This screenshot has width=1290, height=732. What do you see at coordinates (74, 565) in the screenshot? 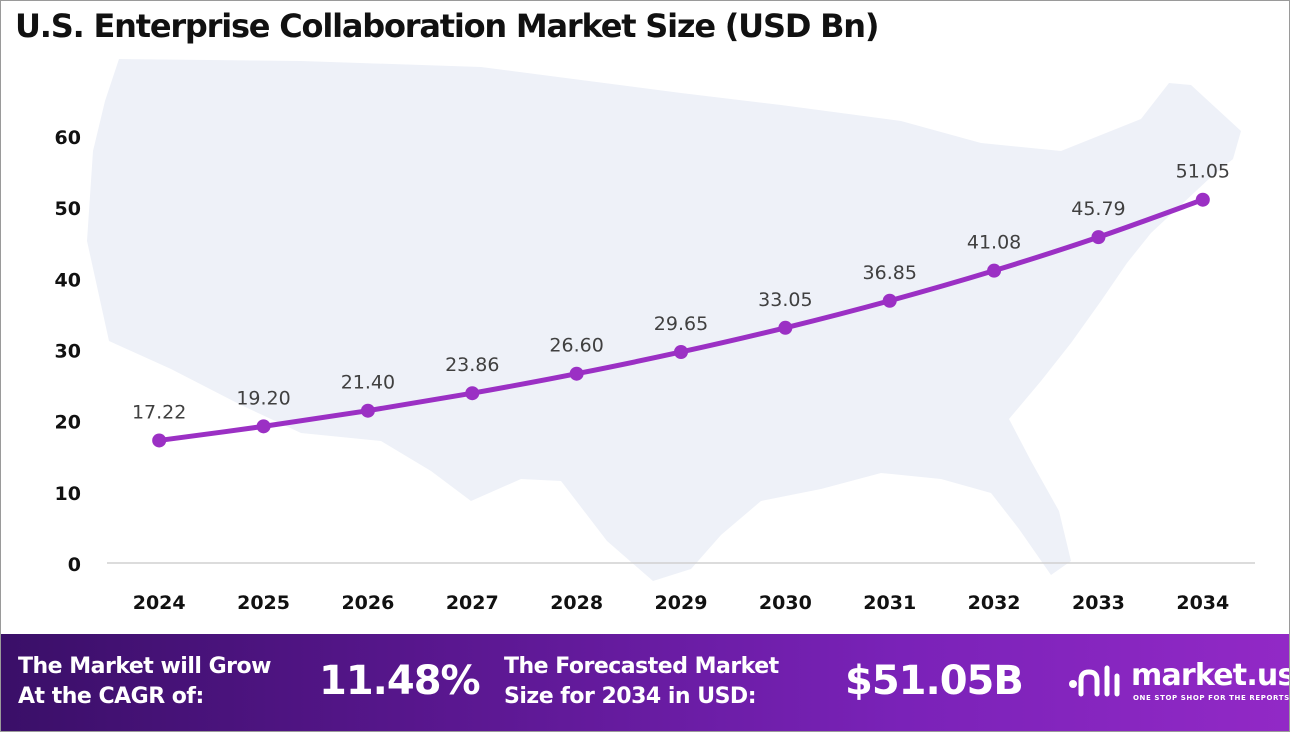
I see `y-tick-label: 0` at bounding box center [74, 565].